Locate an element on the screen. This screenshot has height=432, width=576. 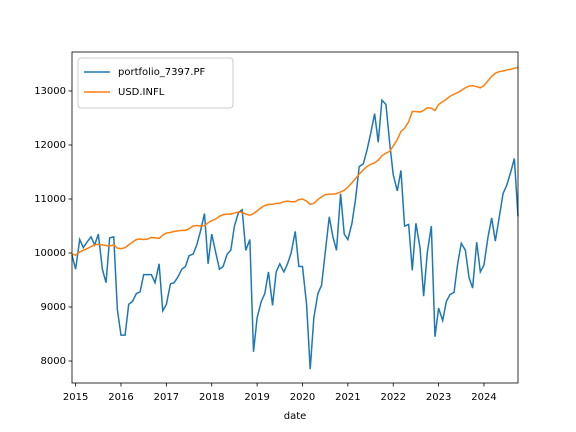
x-tick-label: 2020 is located at coordinates (302, 397).